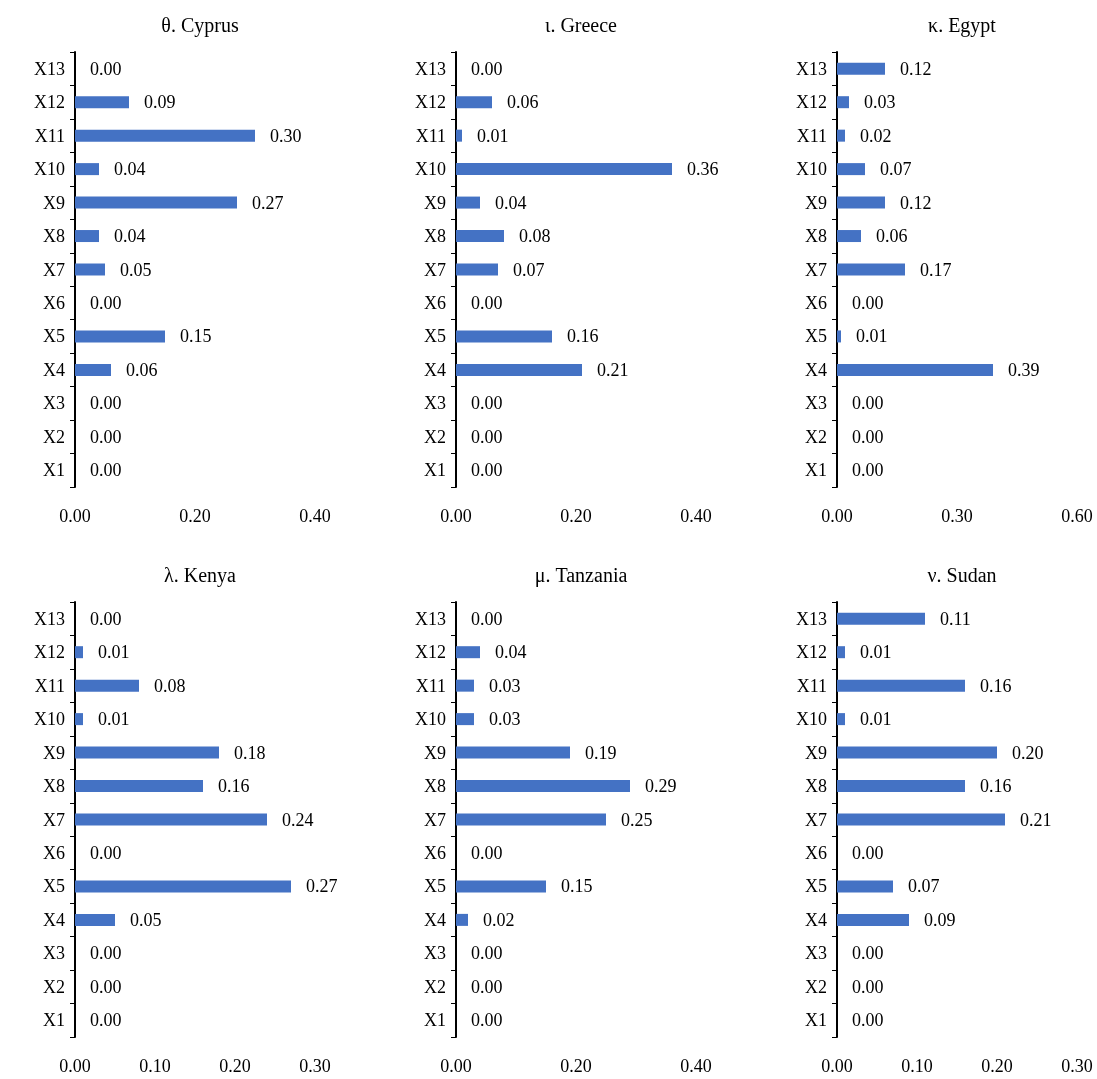  I want to click on data-label: 0.01, so click(872, 336).